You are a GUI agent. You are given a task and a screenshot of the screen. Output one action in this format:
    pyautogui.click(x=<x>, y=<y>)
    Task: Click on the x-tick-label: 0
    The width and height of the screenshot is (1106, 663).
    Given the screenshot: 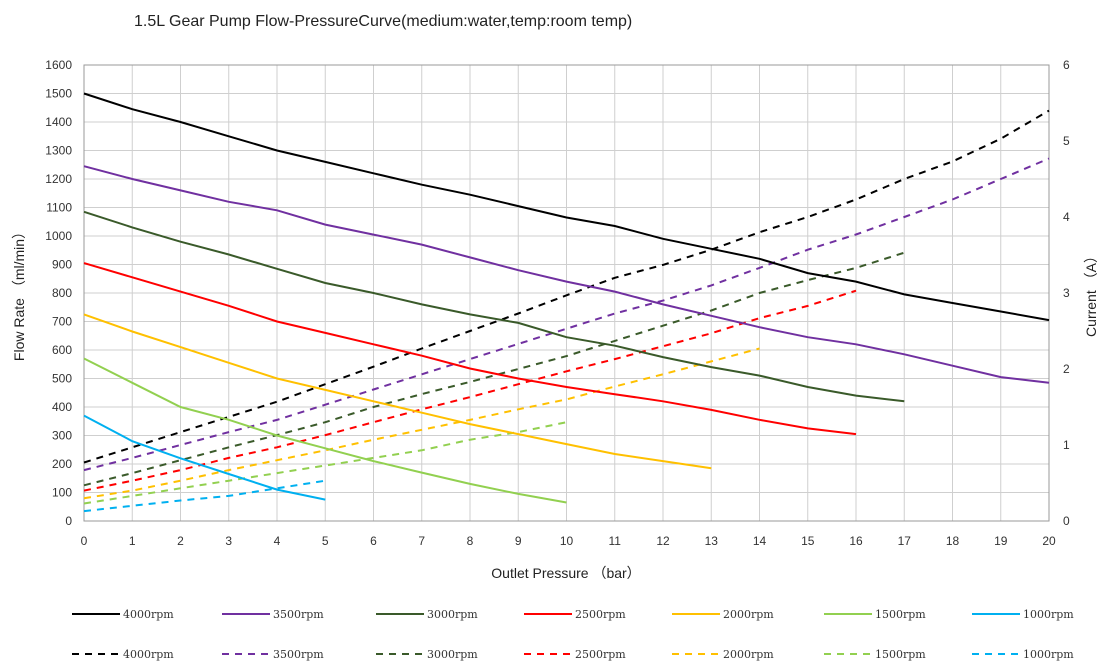 What is the action you would take?
    pyautogui.click(x=84, y=541)
    